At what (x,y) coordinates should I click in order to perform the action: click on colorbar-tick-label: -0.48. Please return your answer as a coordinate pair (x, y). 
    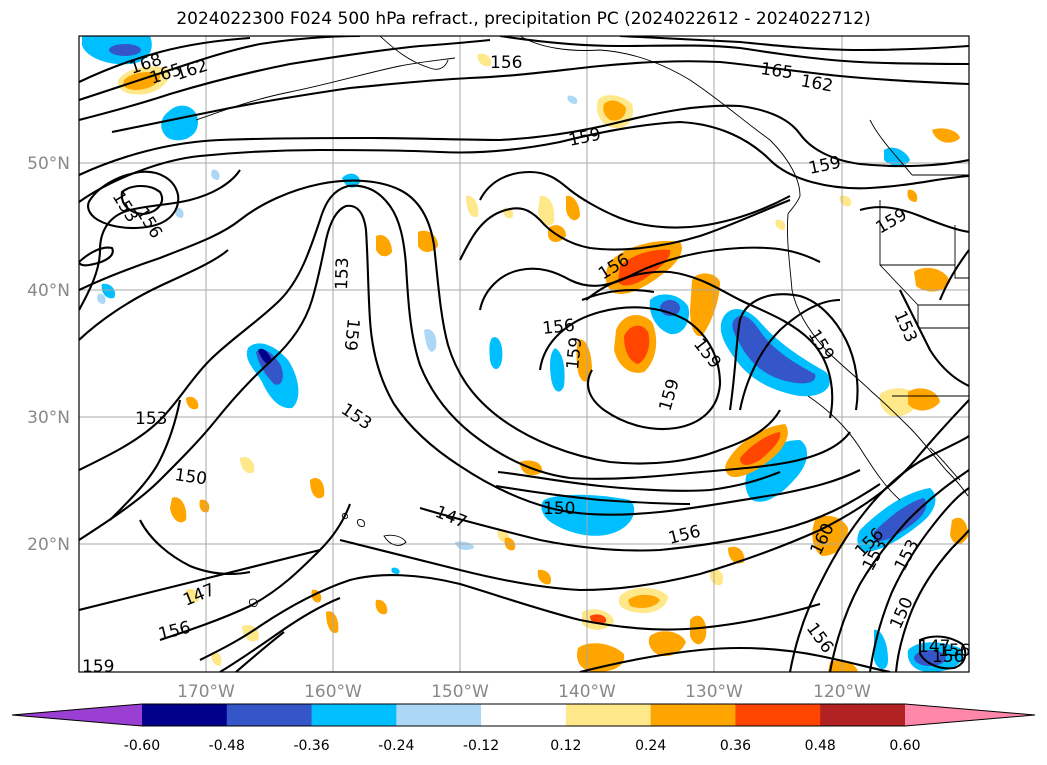
    Looking at the image, I should click on (227, 746).